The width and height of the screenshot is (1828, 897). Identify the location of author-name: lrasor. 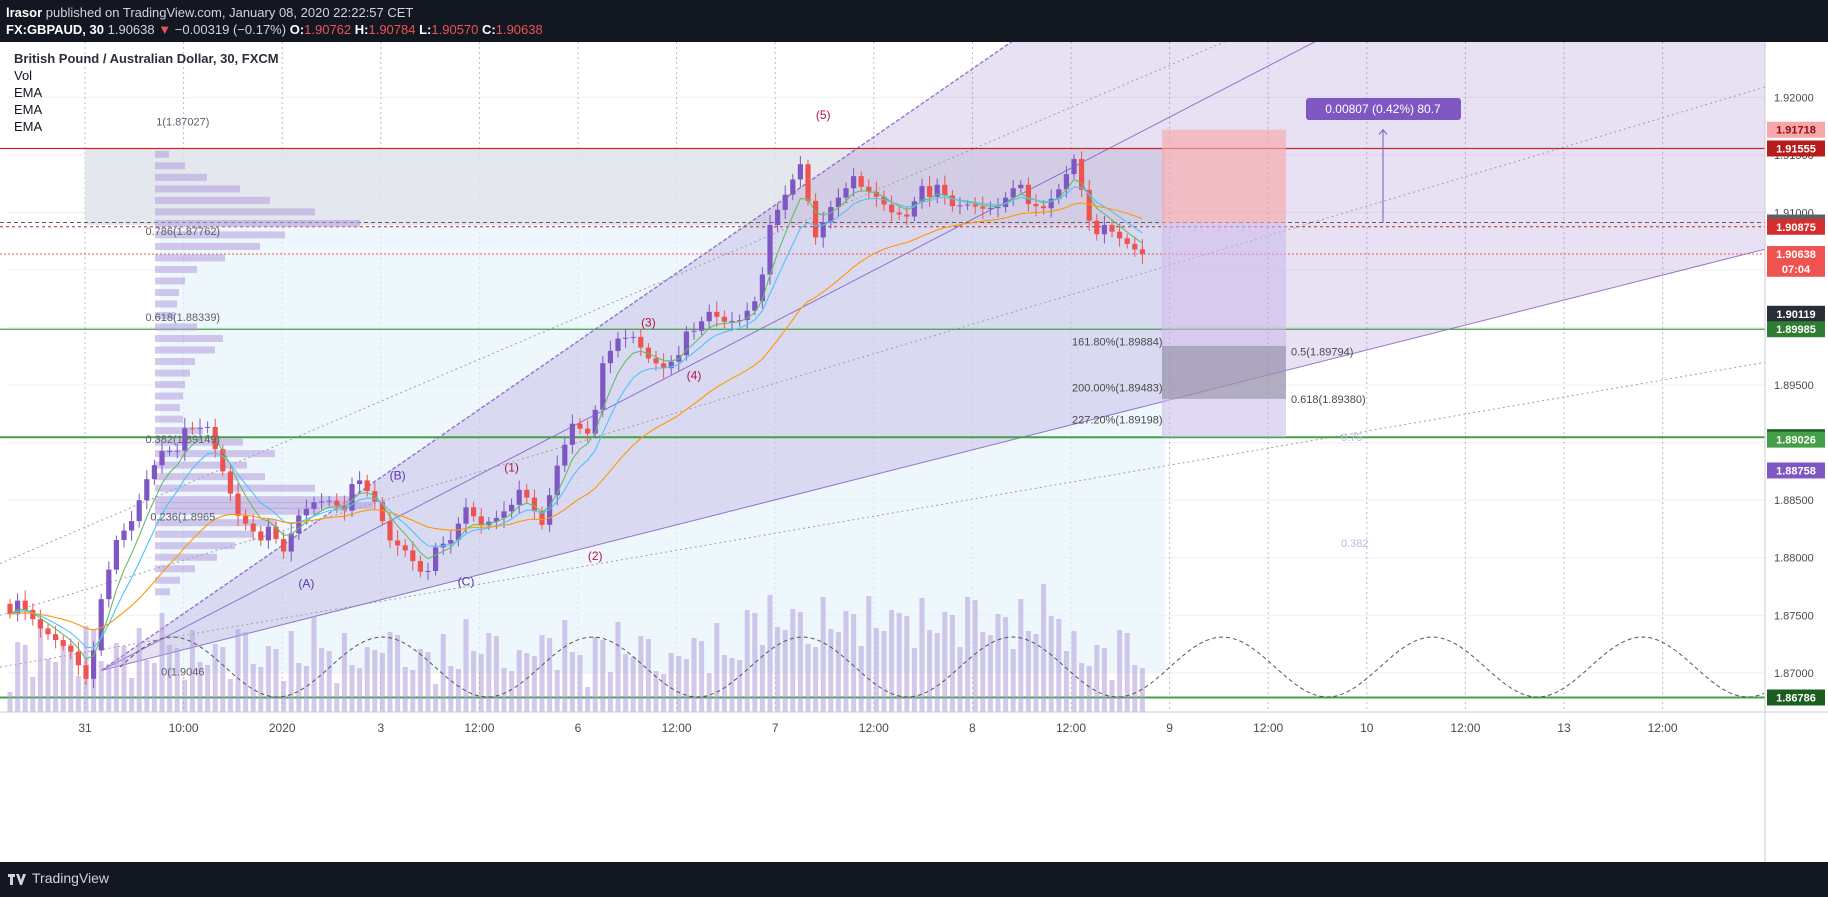
(24, 12).